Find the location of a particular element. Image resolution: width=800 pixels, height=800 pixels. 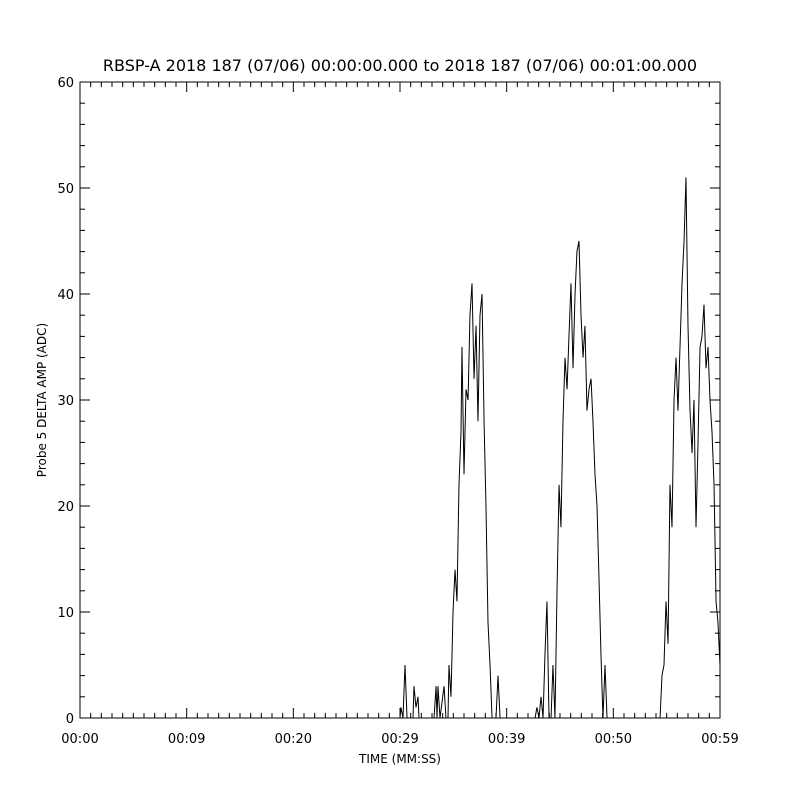

x-tick-label: 00:39 is located at coordinates (506, 739).